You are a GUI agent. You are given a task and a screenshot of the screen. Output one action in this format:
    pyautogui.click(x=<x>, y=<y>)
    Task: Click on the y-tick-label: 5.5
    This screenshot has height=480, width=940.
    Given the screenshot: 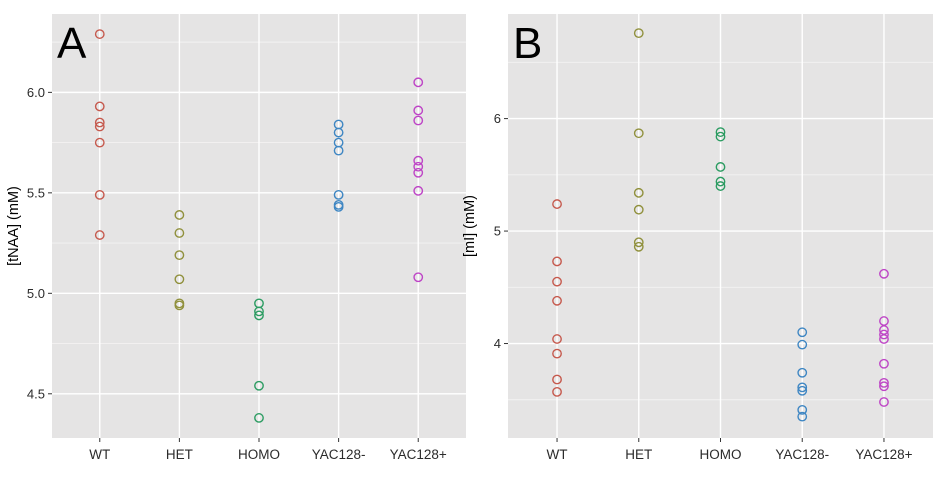 What is the action you would take?
    pyautogui.click(x=36, y=192)
    